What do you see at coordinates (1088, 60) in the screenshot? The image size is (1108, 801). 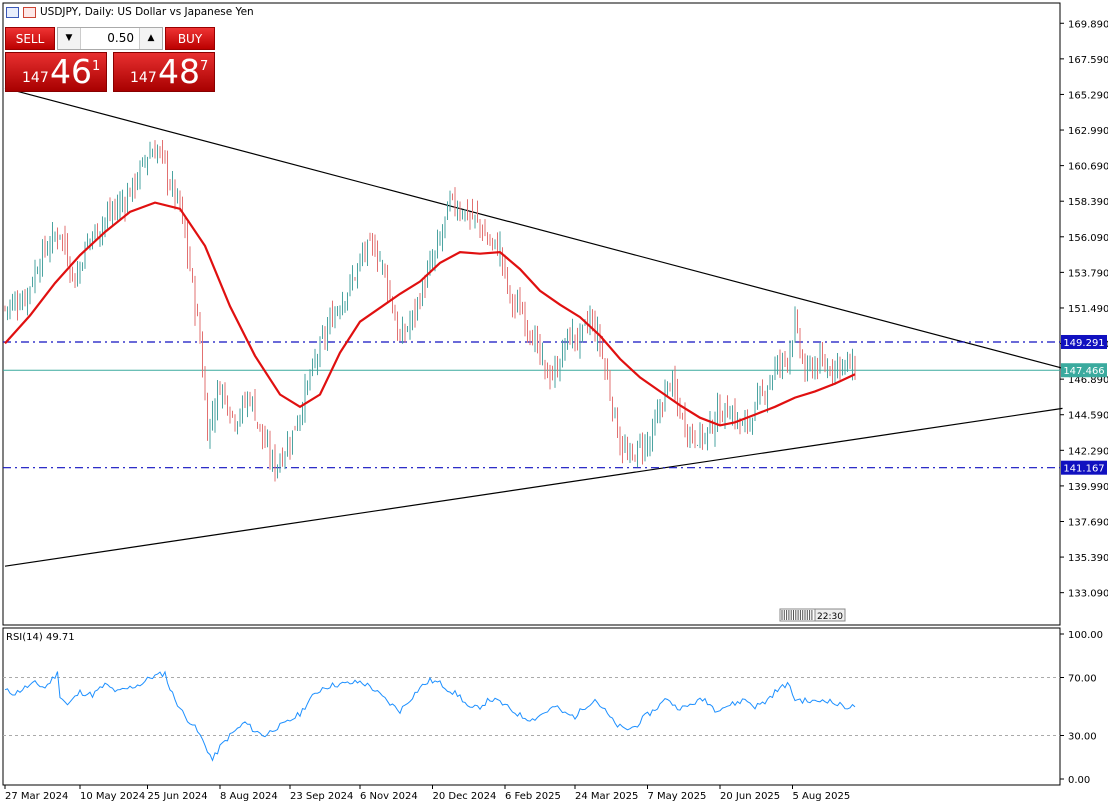 I see `price-tick-label: 167.590` at bounding box center [1088, 60].